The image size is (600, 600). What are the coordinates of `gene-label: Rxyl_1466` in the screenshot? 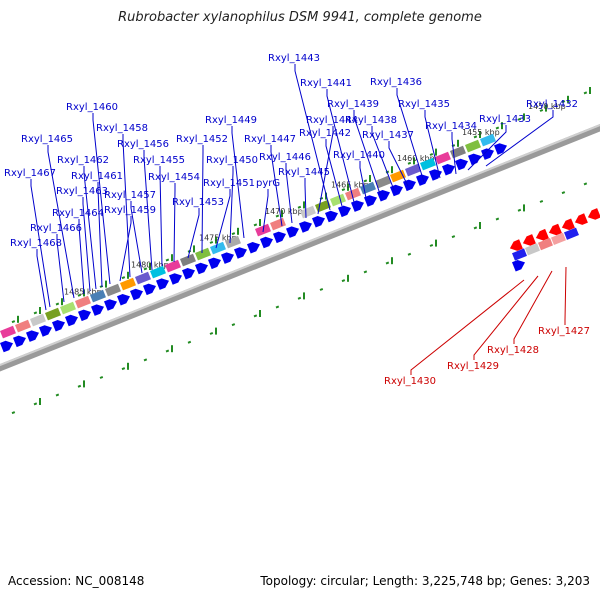 It's located at (56, 228).